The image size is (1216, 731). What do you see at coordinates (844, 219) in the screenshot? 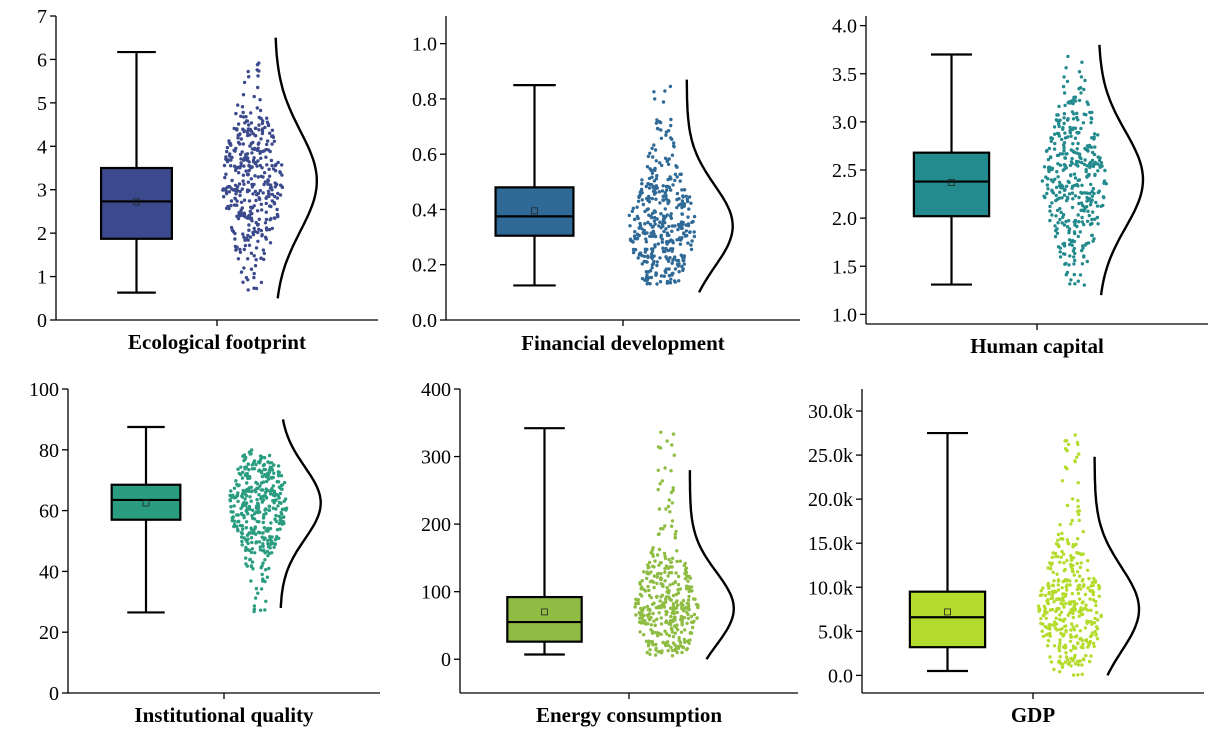
I see `y-tick-label: 2.0` at bounding box center [844, 219].